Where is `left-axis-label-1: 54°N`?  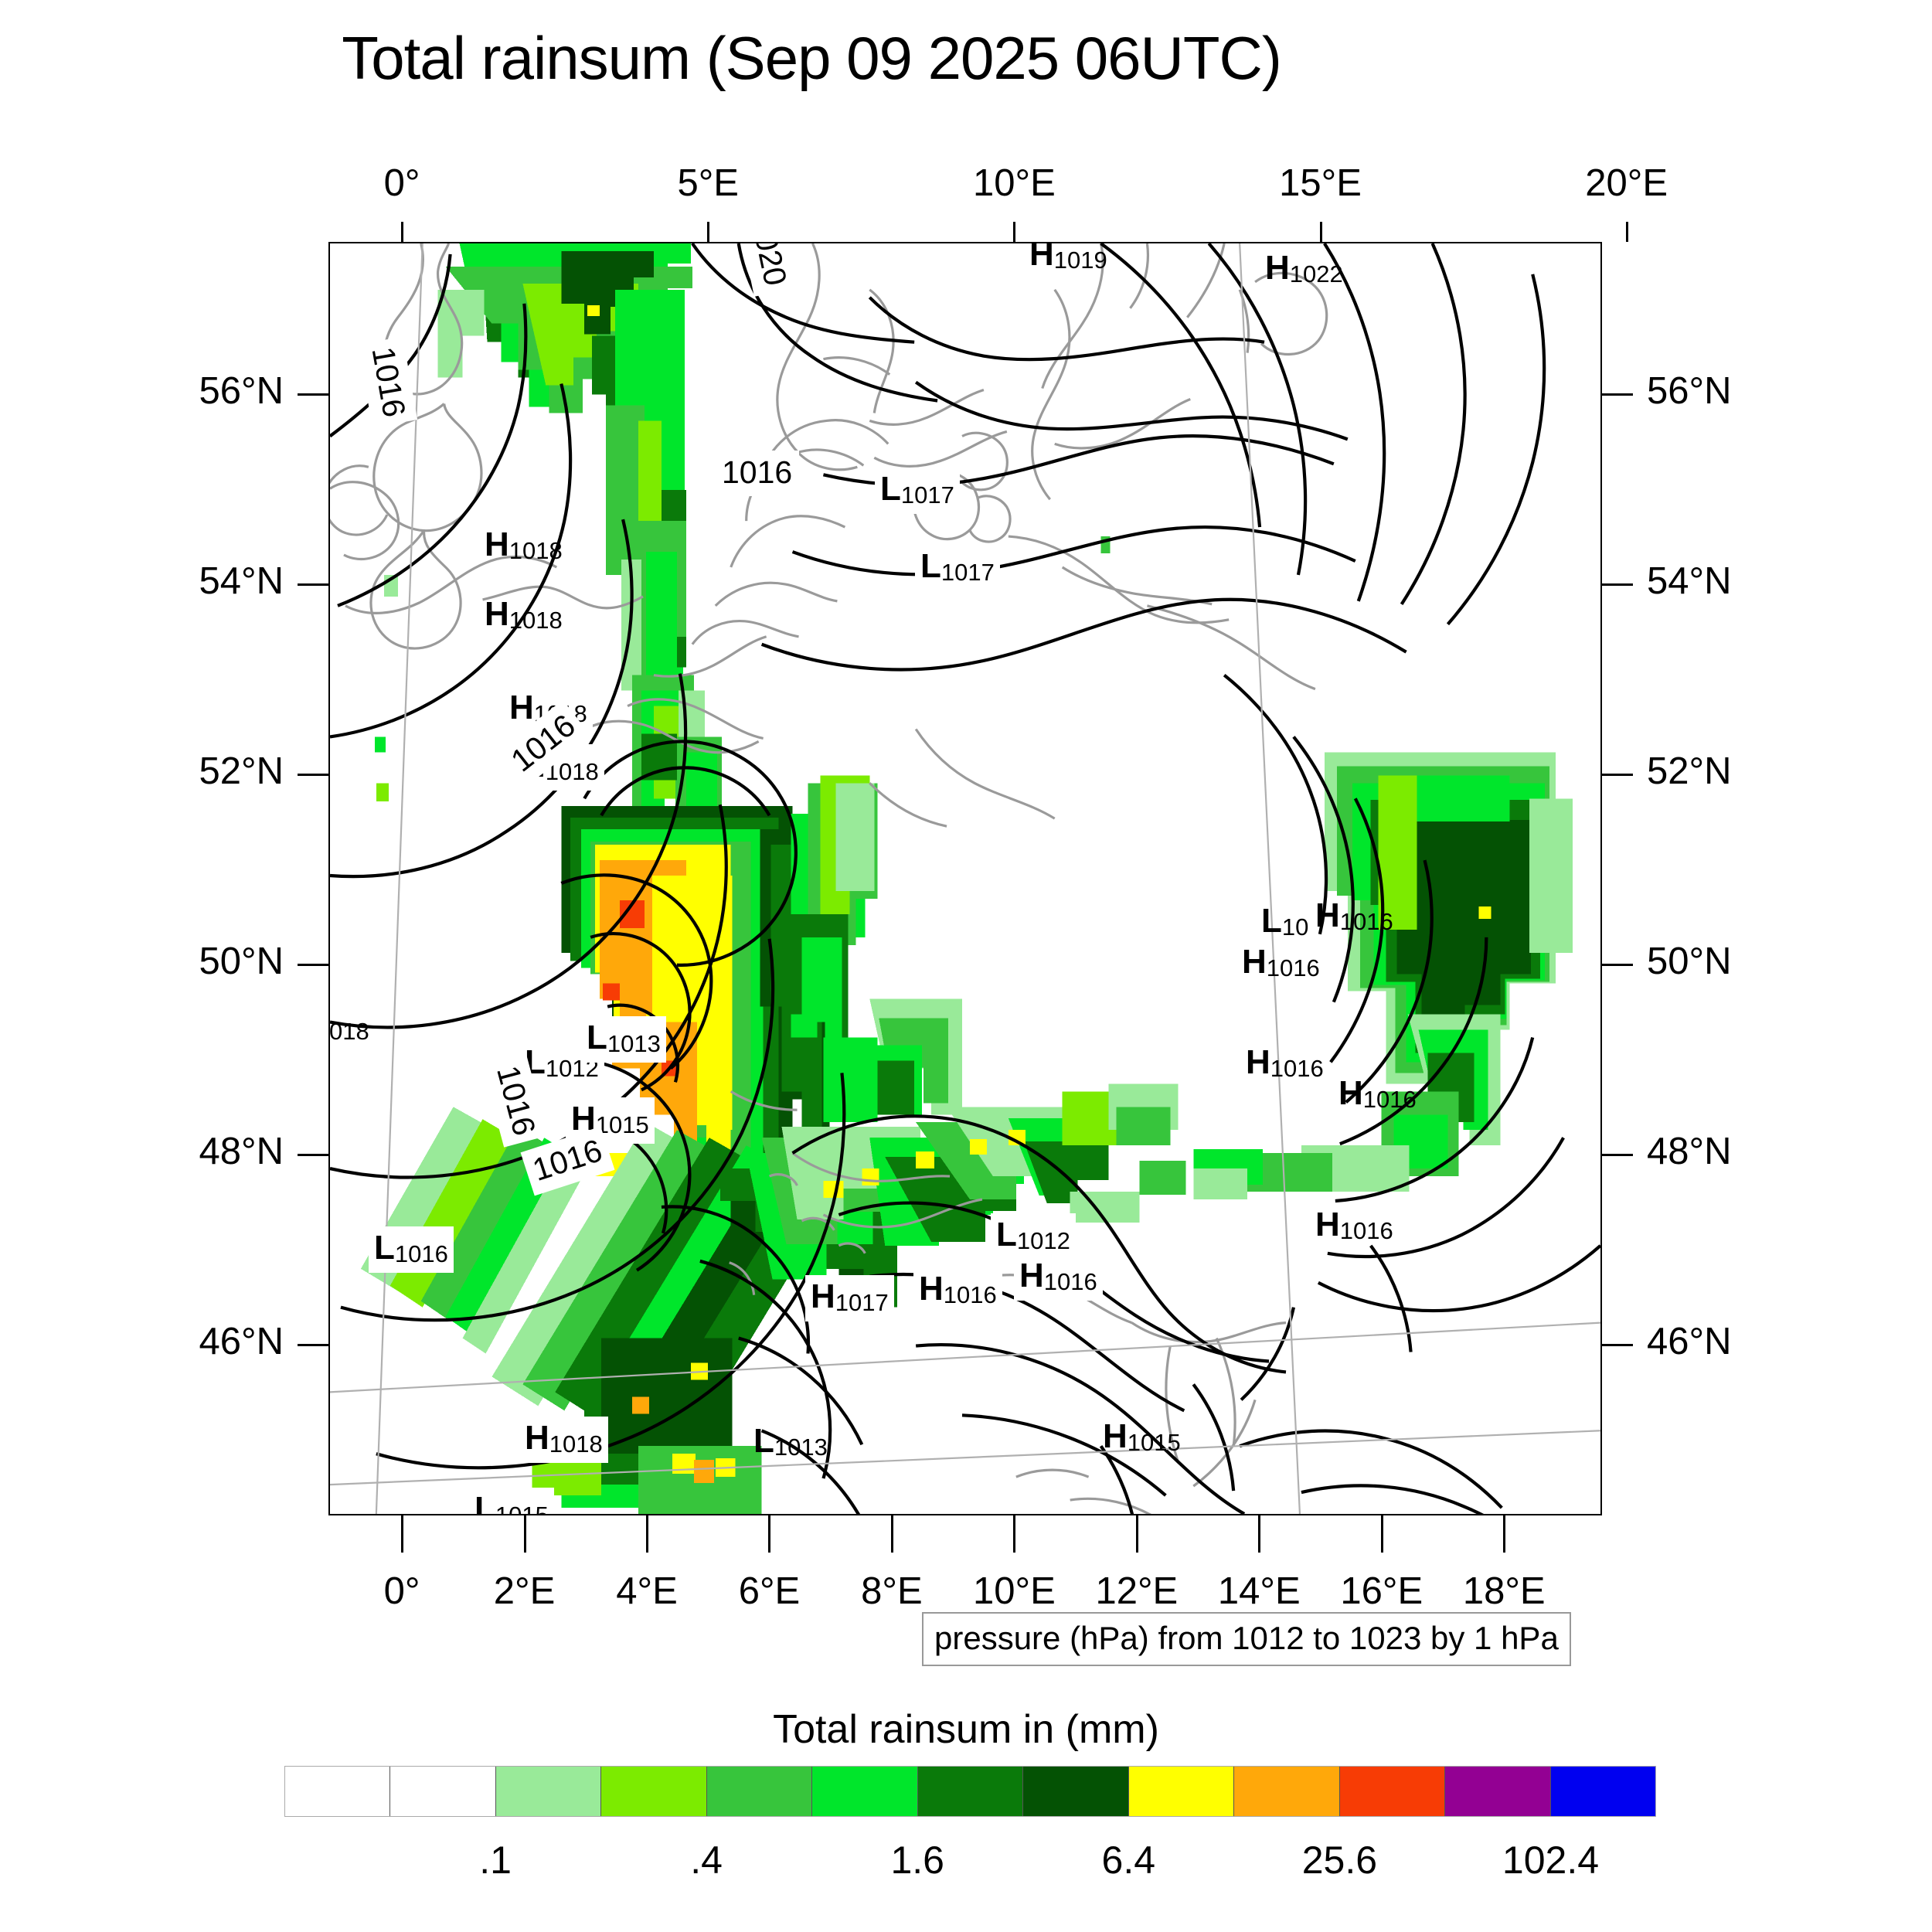
left-axis-label-1: 54°N is located at coordinates (241, 581).